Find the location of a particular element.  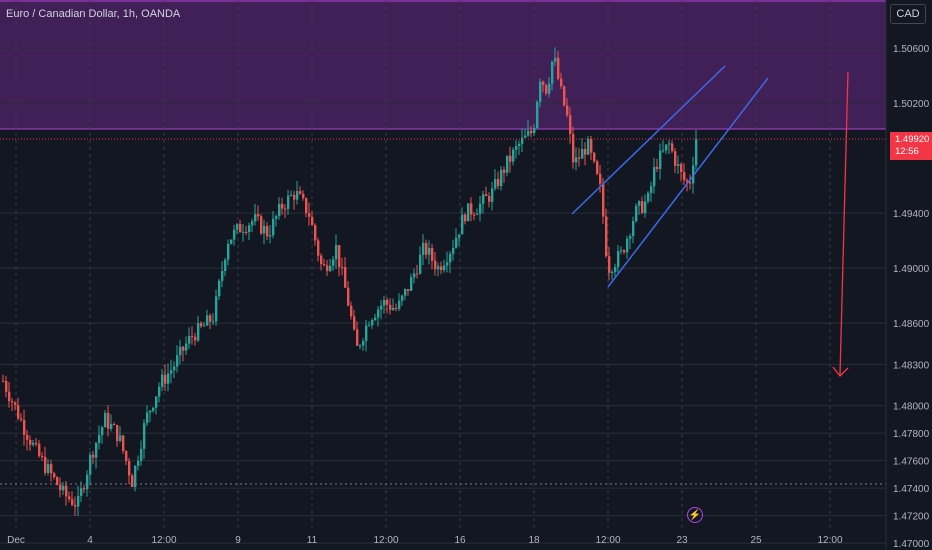

channel-upper-line is located at coordinates (648, 140).